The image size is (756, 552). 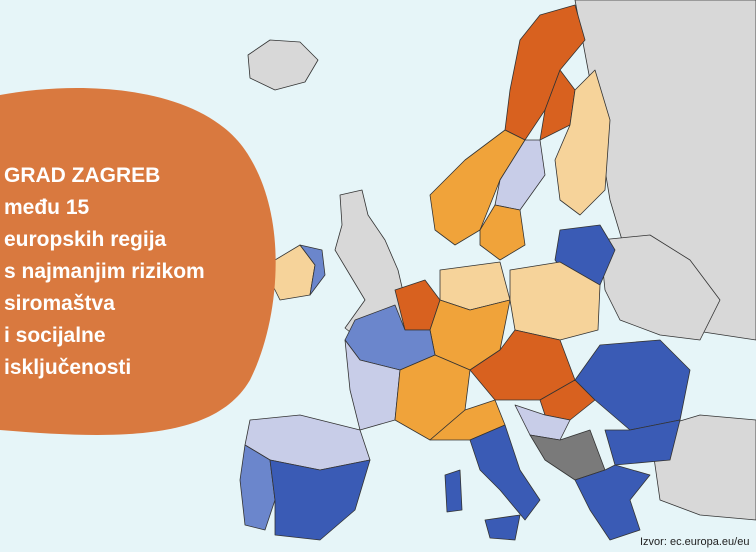 I want to click on iceland, so click(x=283, y=65).